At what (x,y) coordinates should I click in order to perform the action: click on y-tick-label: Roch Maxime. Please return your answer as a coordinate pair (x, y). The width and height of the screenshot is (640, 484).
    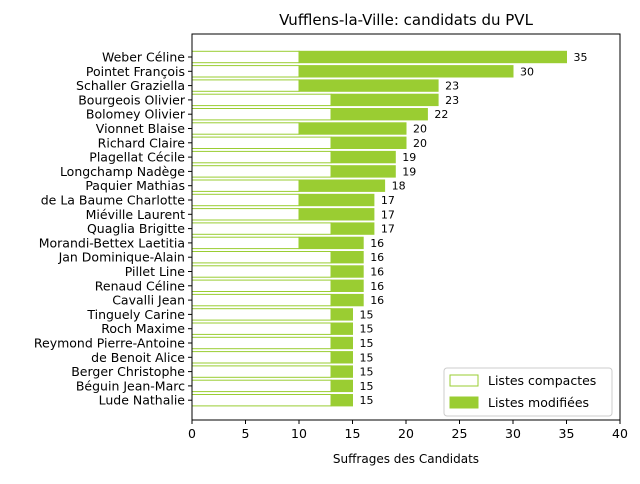
    Looking at the image, I should click on (143, 328).